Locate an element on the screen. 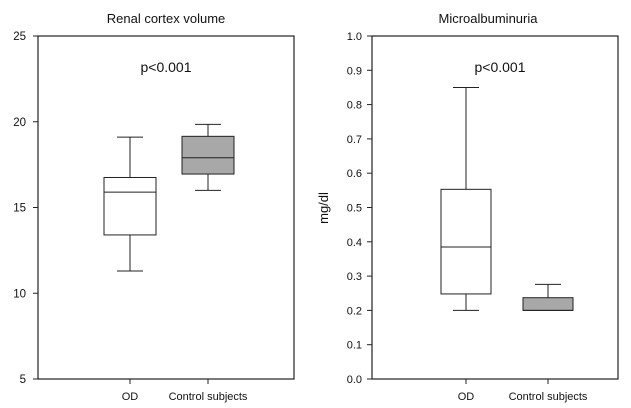 This screenshot has width=631, height=408. chart-title: Renal cortex volume is located at coordinates (166, 18).